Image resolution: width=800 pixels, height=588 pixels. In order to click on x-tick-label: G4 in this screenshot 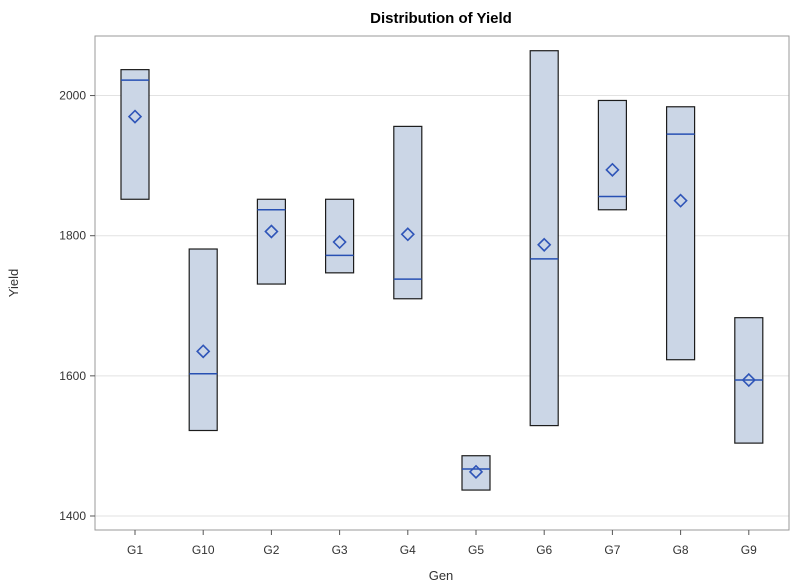, I will do `click(408, 550)`.